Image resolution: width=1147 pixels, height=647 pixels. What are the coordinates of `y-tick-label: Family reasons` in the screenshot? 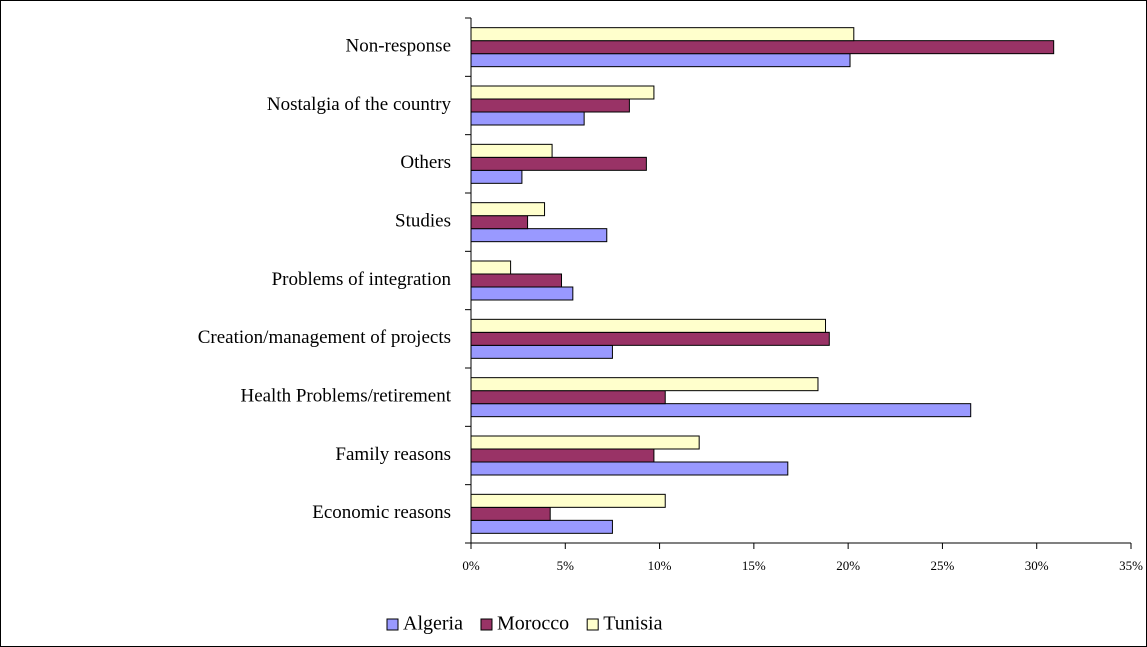 It's located at (393, 454).